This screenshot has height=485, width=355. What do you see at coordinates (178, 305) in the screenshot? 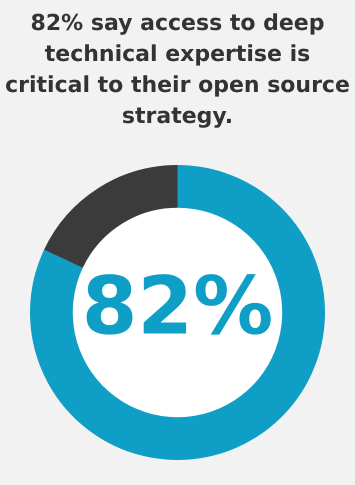
I see `data-label: 82%` at bounding box center [178, 305].